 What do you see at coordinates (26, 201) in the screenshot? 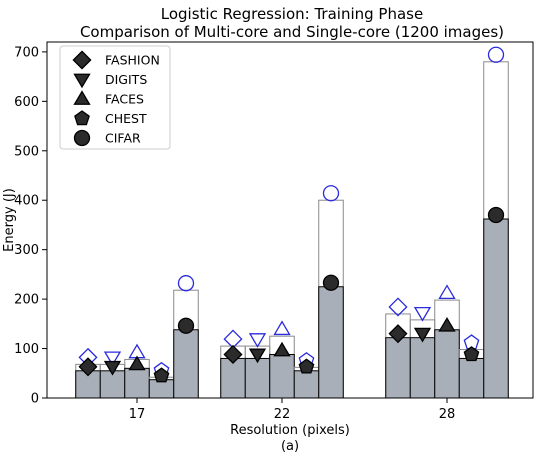
I see `y-tick-label: 400` at bounding box center [26, 201].